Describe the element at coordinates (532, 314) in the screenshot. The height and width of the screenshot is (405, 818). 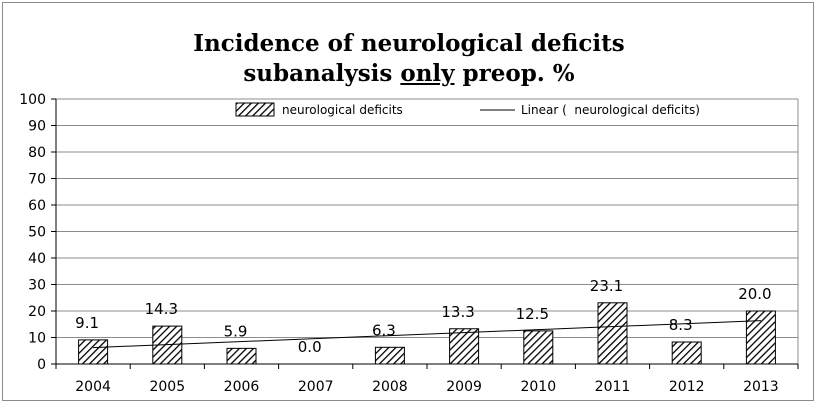
I see `data-label-2010: 12.5` at that location.